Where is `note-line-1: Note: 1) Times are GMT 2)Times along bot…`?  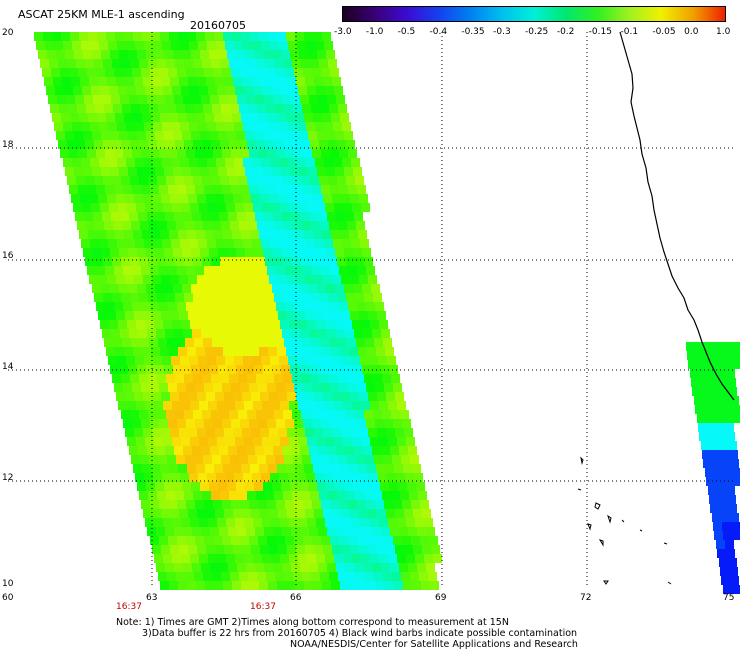
note-line-1: Note: 1) Times are GMT 2)Times along bot… is located at coordinates (312, 622).